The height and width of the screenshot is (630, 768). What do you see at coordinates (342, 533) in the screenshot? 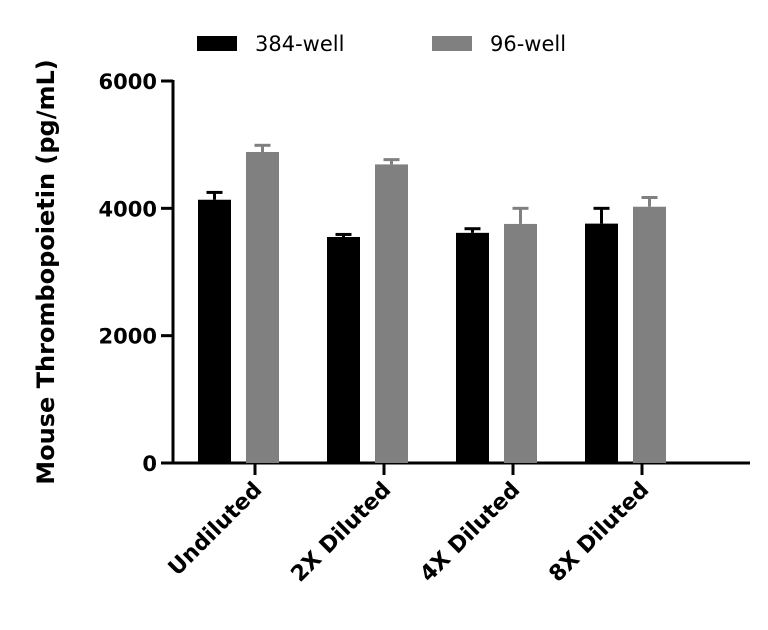
I see `x-tick-label: 2X Diluted` at bounding box center [342, 533].